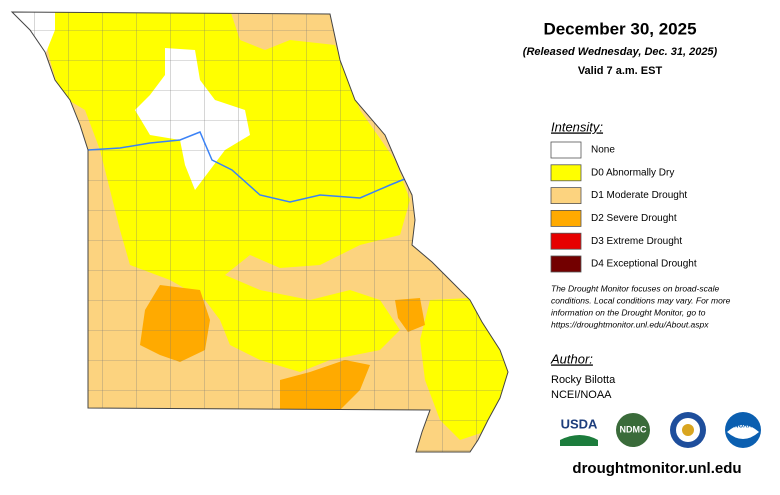 The image size is (780, 495). What do you see at coordinates (583, 380) in the screenshot?
I see `author-name: Rocky Bilotta` at bounding box center [583, 380].